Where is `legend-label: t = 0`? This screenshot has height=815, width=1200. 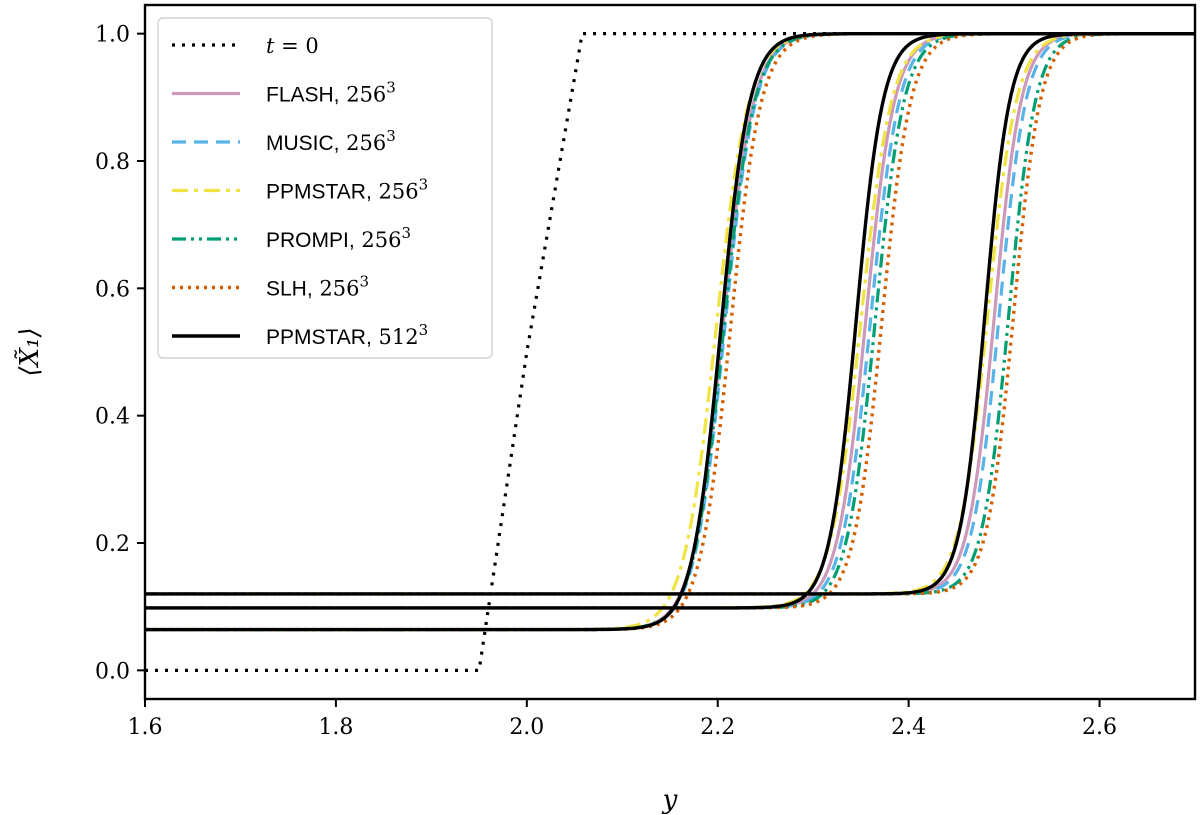
legend-label: t = 0 is located at coordinates (292, 46).